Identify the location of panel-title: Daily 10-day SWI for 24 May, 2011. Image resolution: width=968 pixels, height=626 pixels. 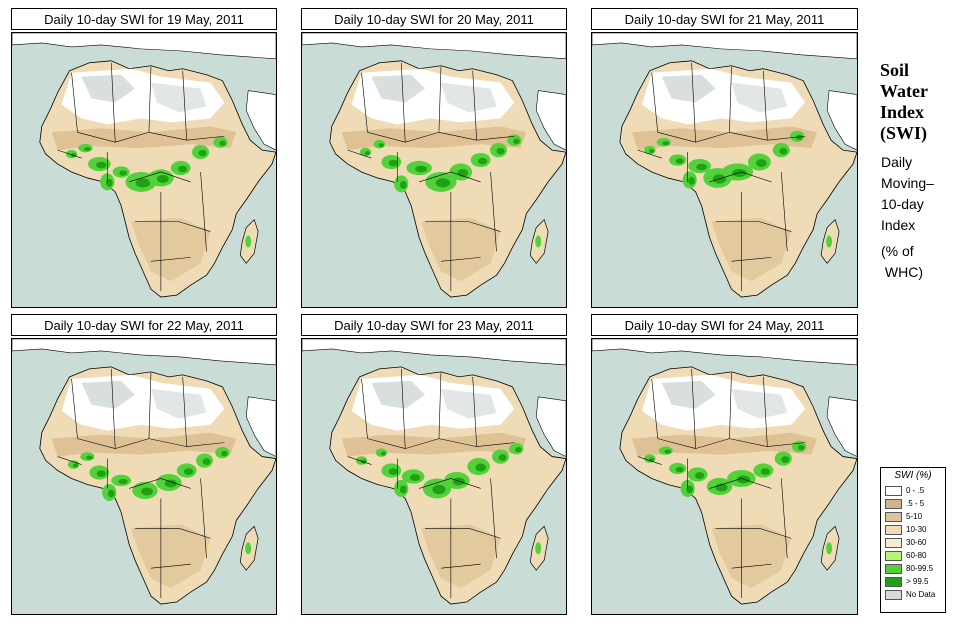
(724, 325).